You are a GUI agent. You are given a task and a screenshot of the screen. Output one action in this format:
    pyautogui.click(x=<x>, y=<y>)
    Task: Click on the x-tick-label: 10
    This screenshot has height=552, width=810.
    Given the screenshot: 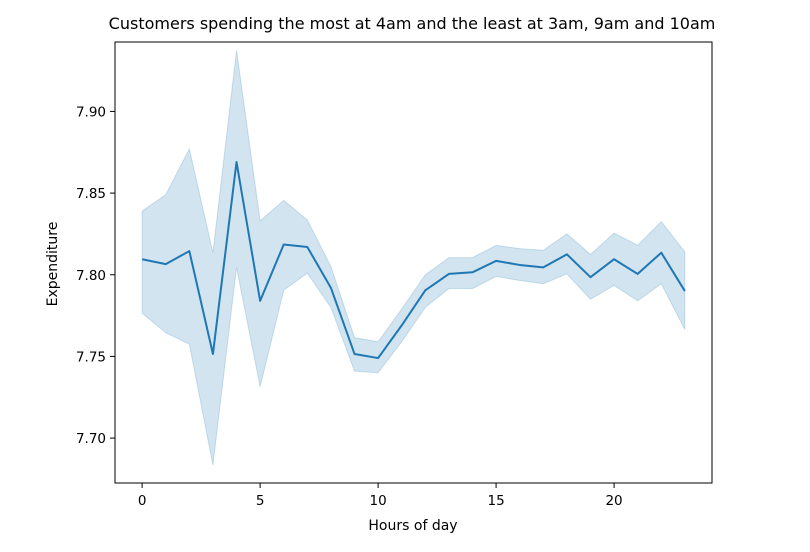 What is the action you would take?
    pyautogui.click(x=378, y=501)
    